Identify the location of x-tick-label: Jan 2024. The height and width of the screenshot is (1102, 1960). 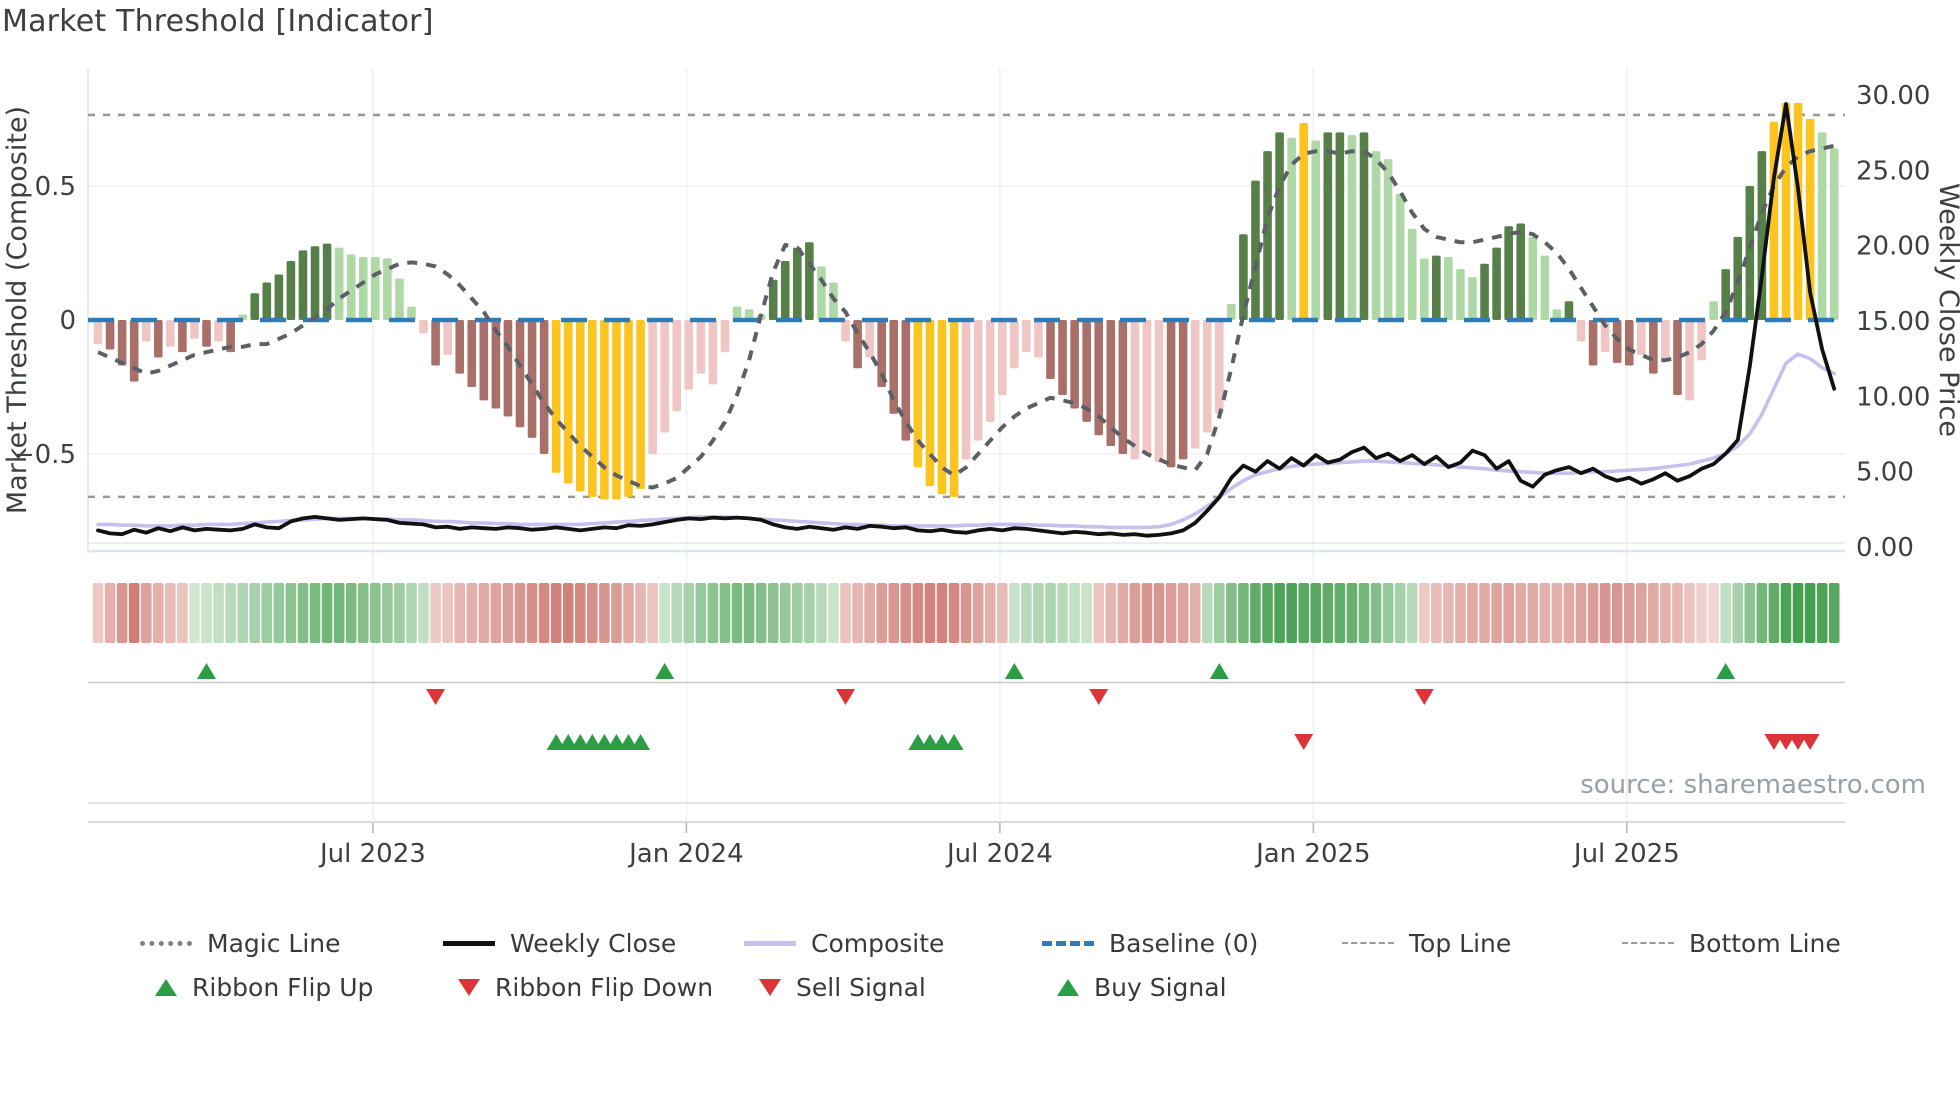
(685, 854).